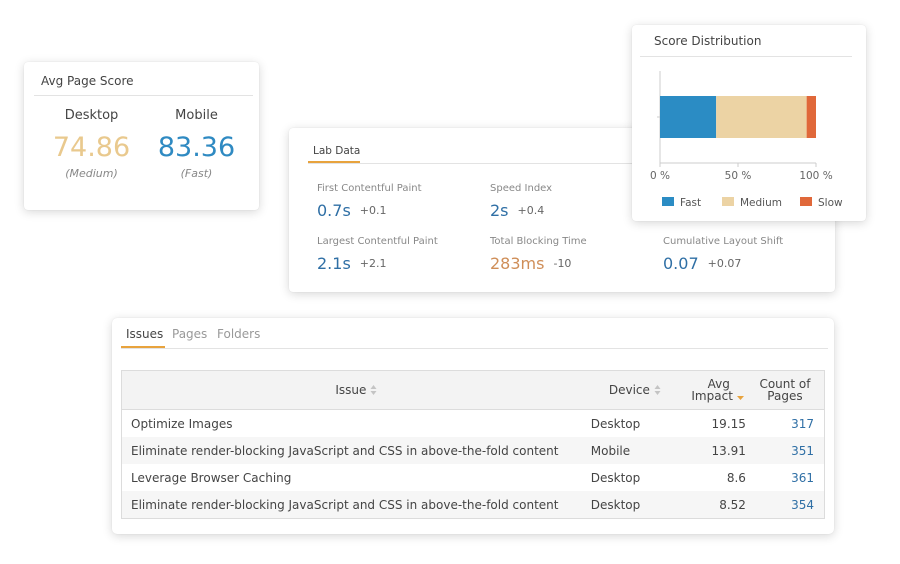 The width and height of the screenshot is (900, 564). I want to click on count-link: 354, so click(785, 505).